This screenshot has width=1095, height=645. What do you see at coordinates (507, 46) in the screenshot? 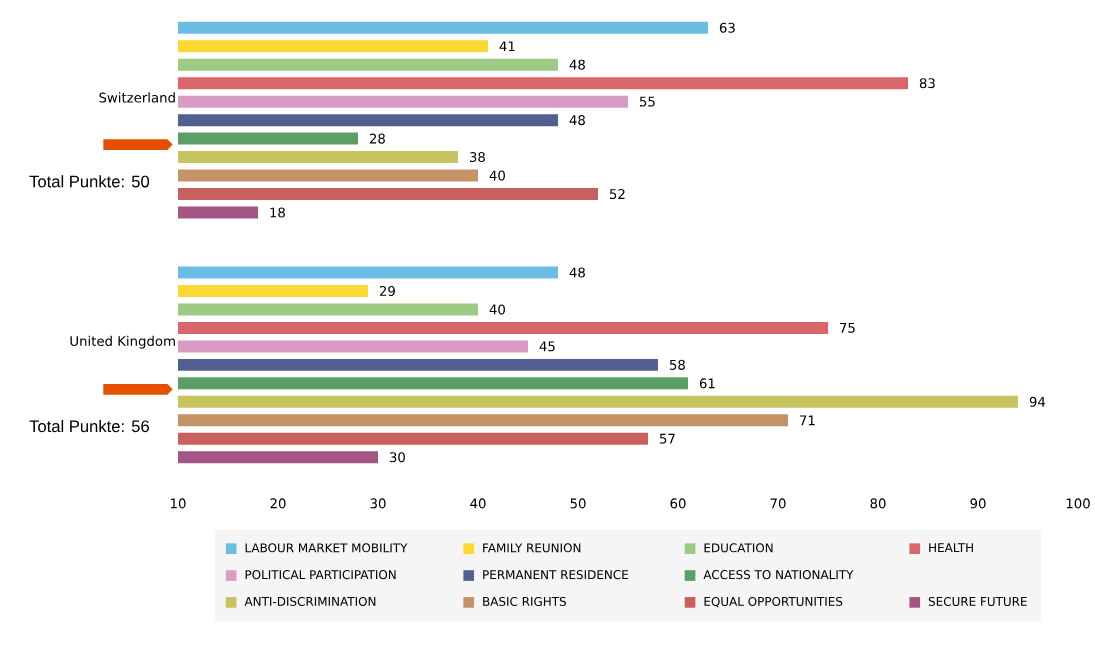
I see `data-label: 41` at bounding box center [507, 46].